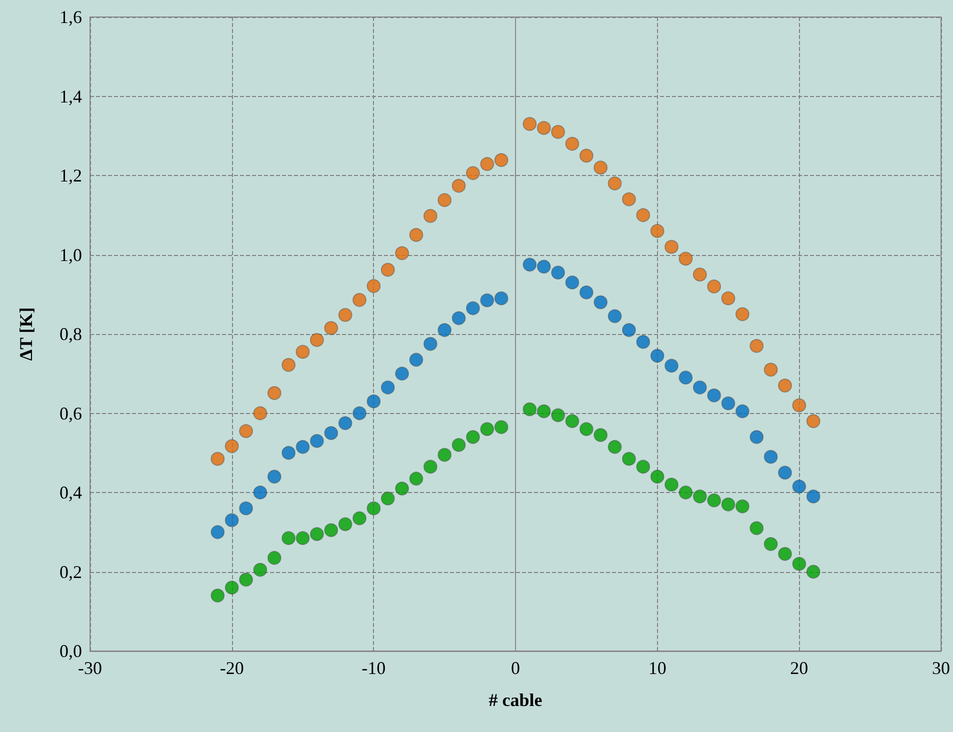 Image resolution: width=953 pixels, height=732 pixels. What do you see at coordinates (71, 413) in the screenshot?
I see `y-tick-label: 0,6` at bounding box center [71, 413].